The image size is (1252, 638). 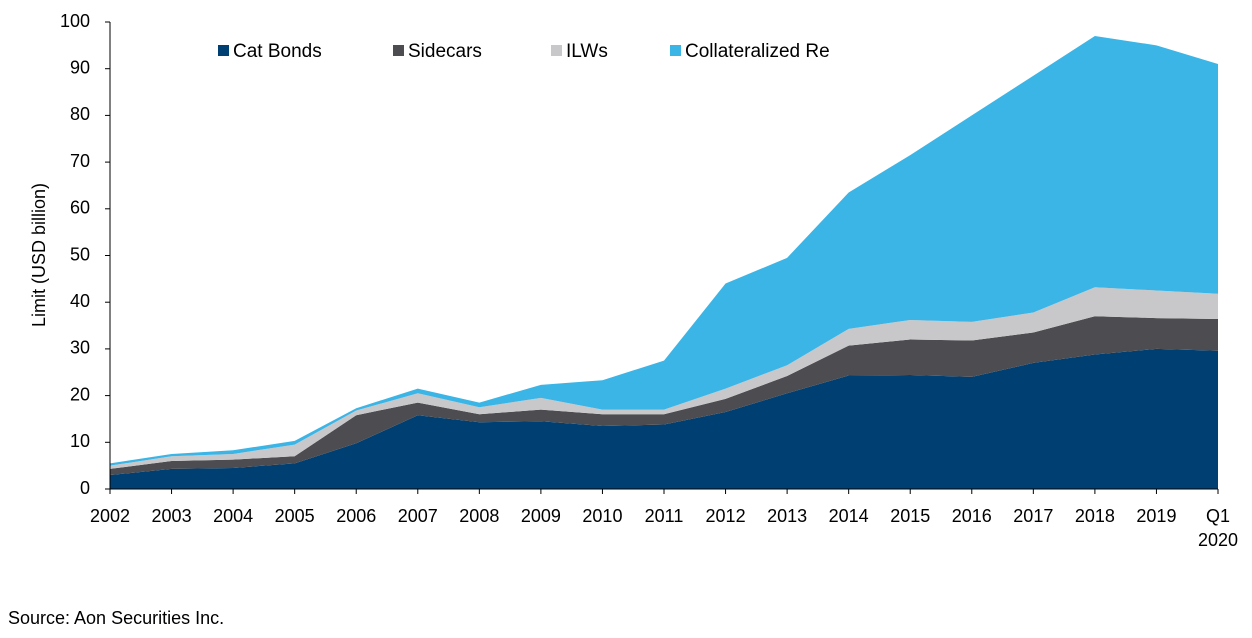 What do you see at coordinates (479, 516) in the screenshot?
I see `x-tick-label: 2008` at bounding box center [479, 516].